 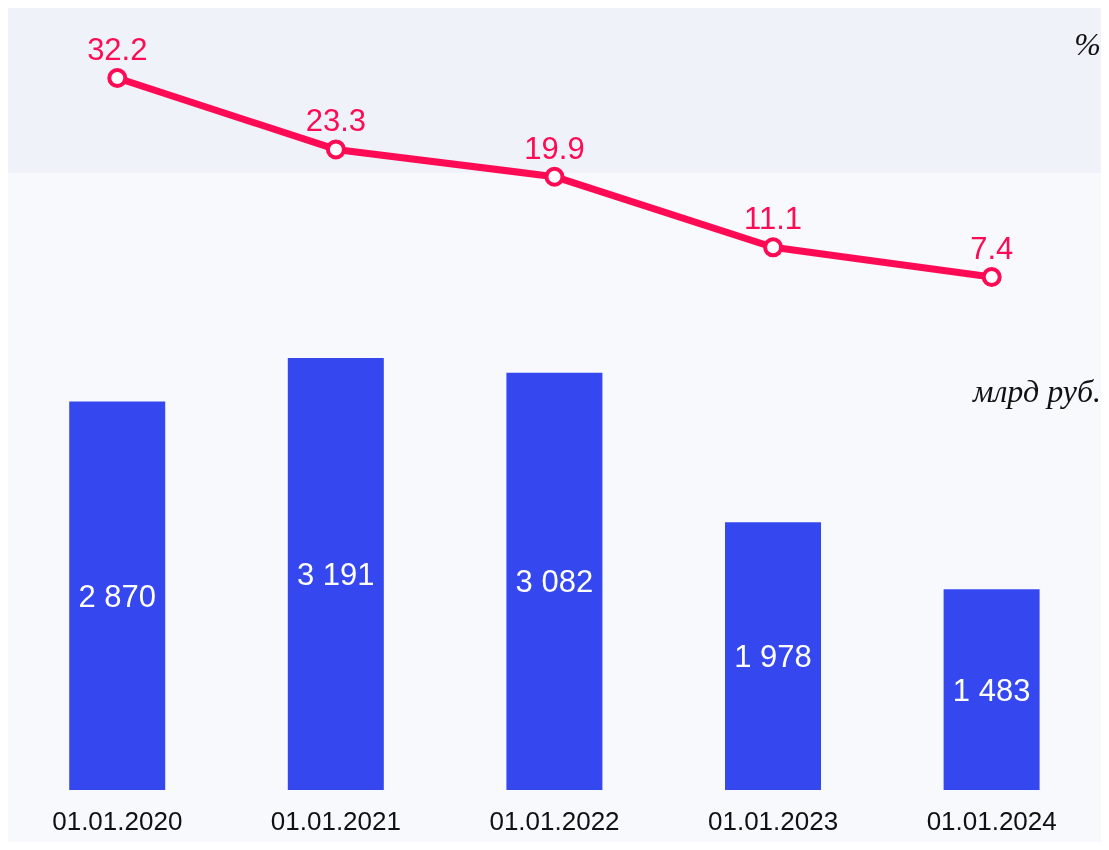 I want to click on data-label: 11.1, so click(x=773, y=219).